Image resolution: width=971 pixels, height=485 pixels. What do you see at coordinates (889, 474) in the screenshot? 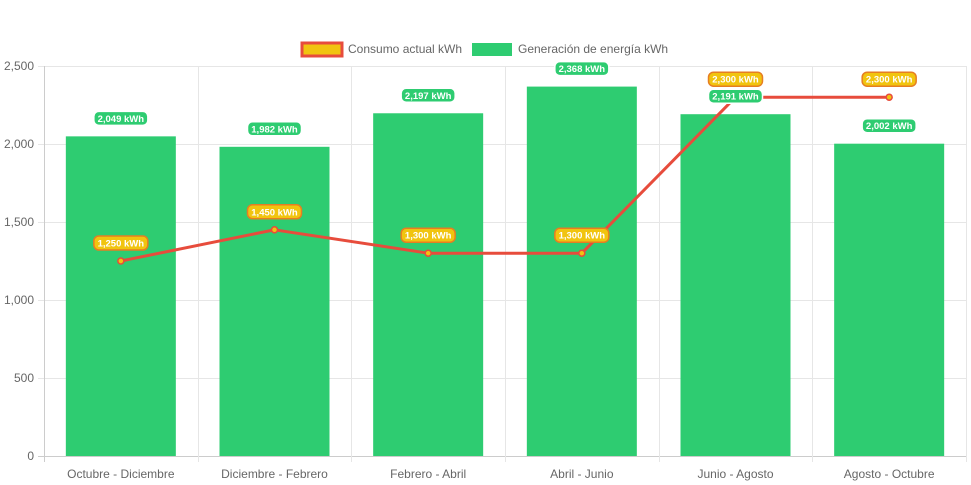
I see `x-tick-label: Agosto - Octubre` at bounding box center [889, 474].